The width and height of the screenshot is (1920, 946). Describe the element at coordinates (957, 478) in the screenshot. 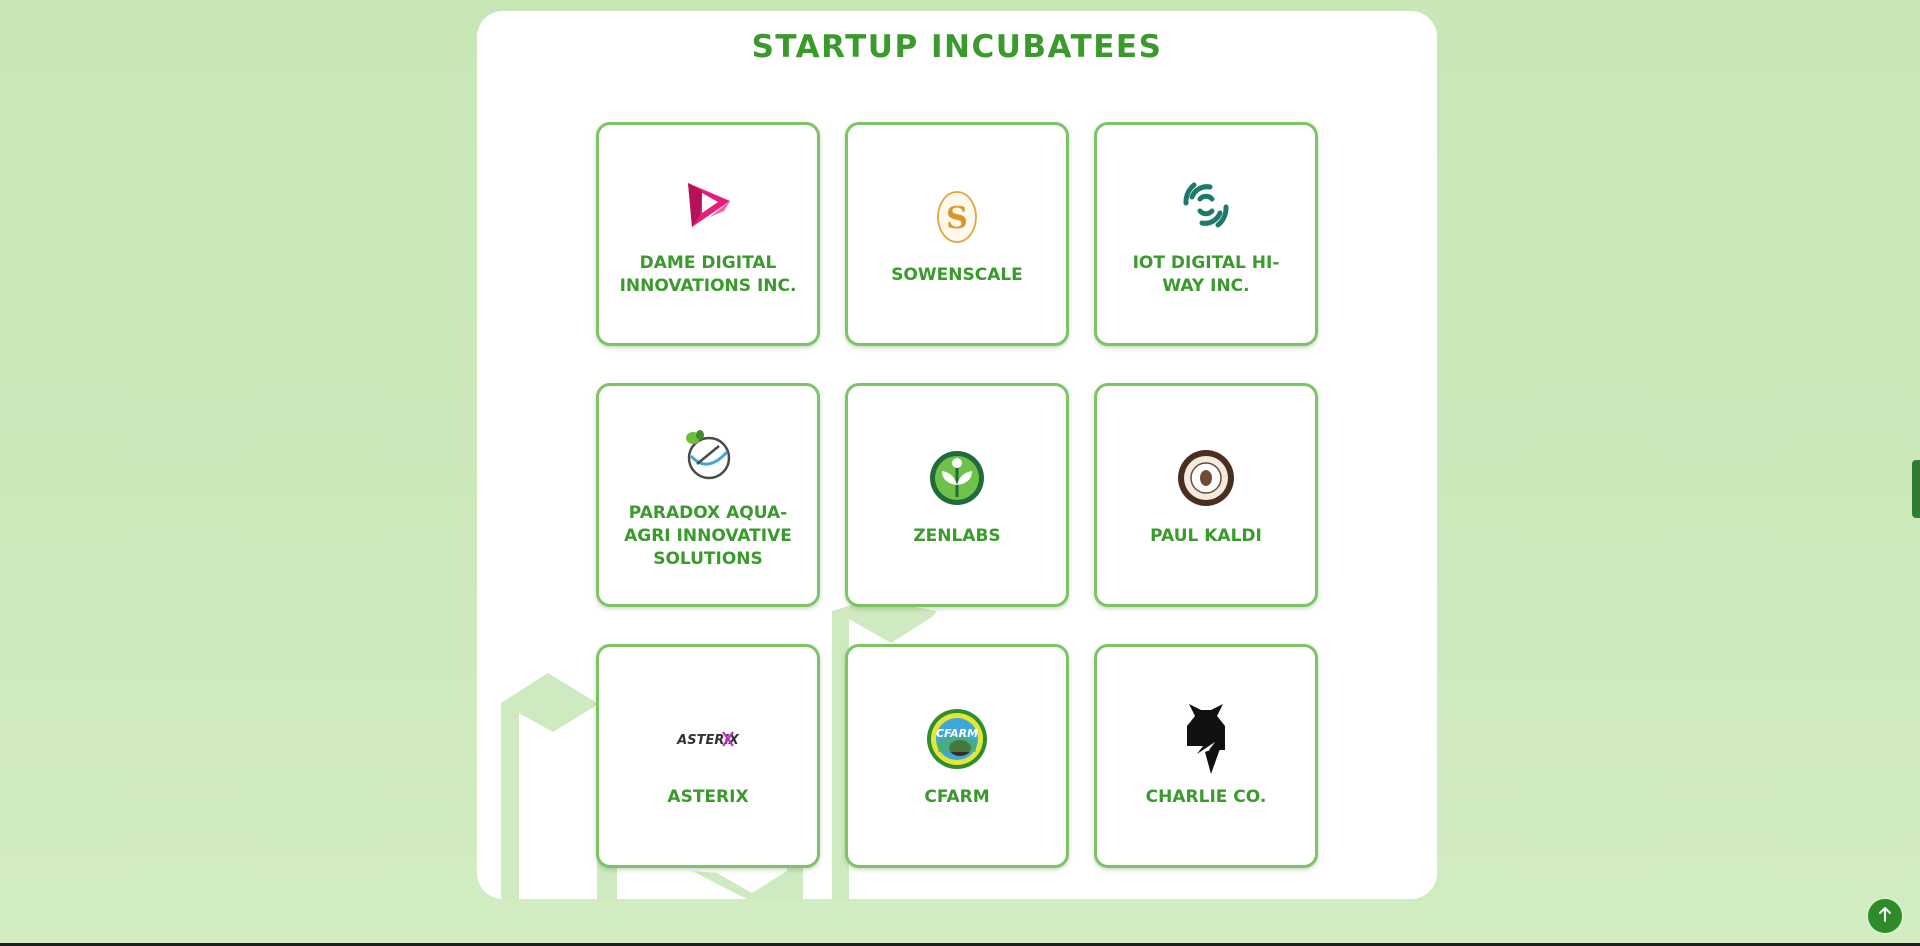

I see `zenlabs-logo` at that location.